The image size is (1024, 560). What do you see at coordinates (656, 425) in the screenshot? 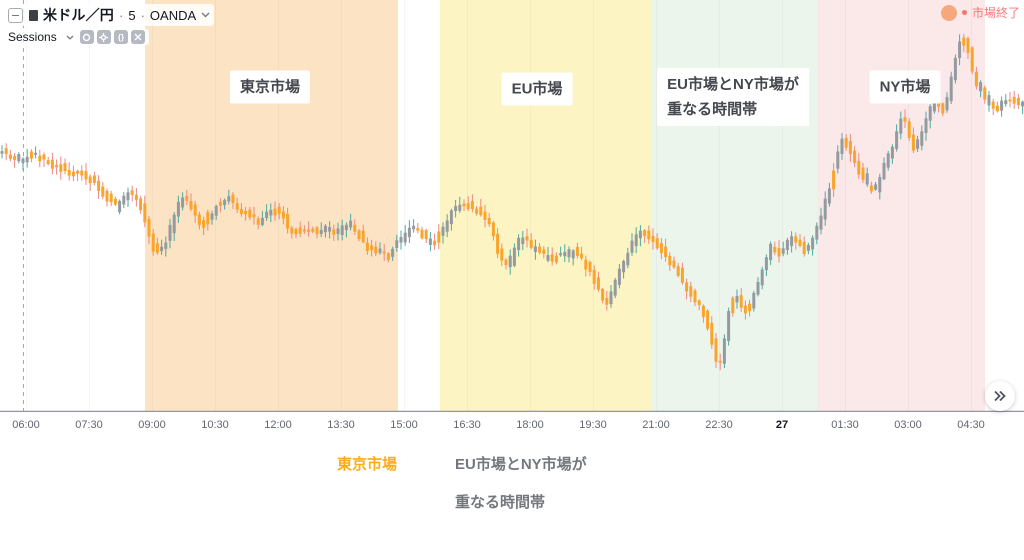
I see `time-tick-label: 21:00` at bounding box center [656, 425].